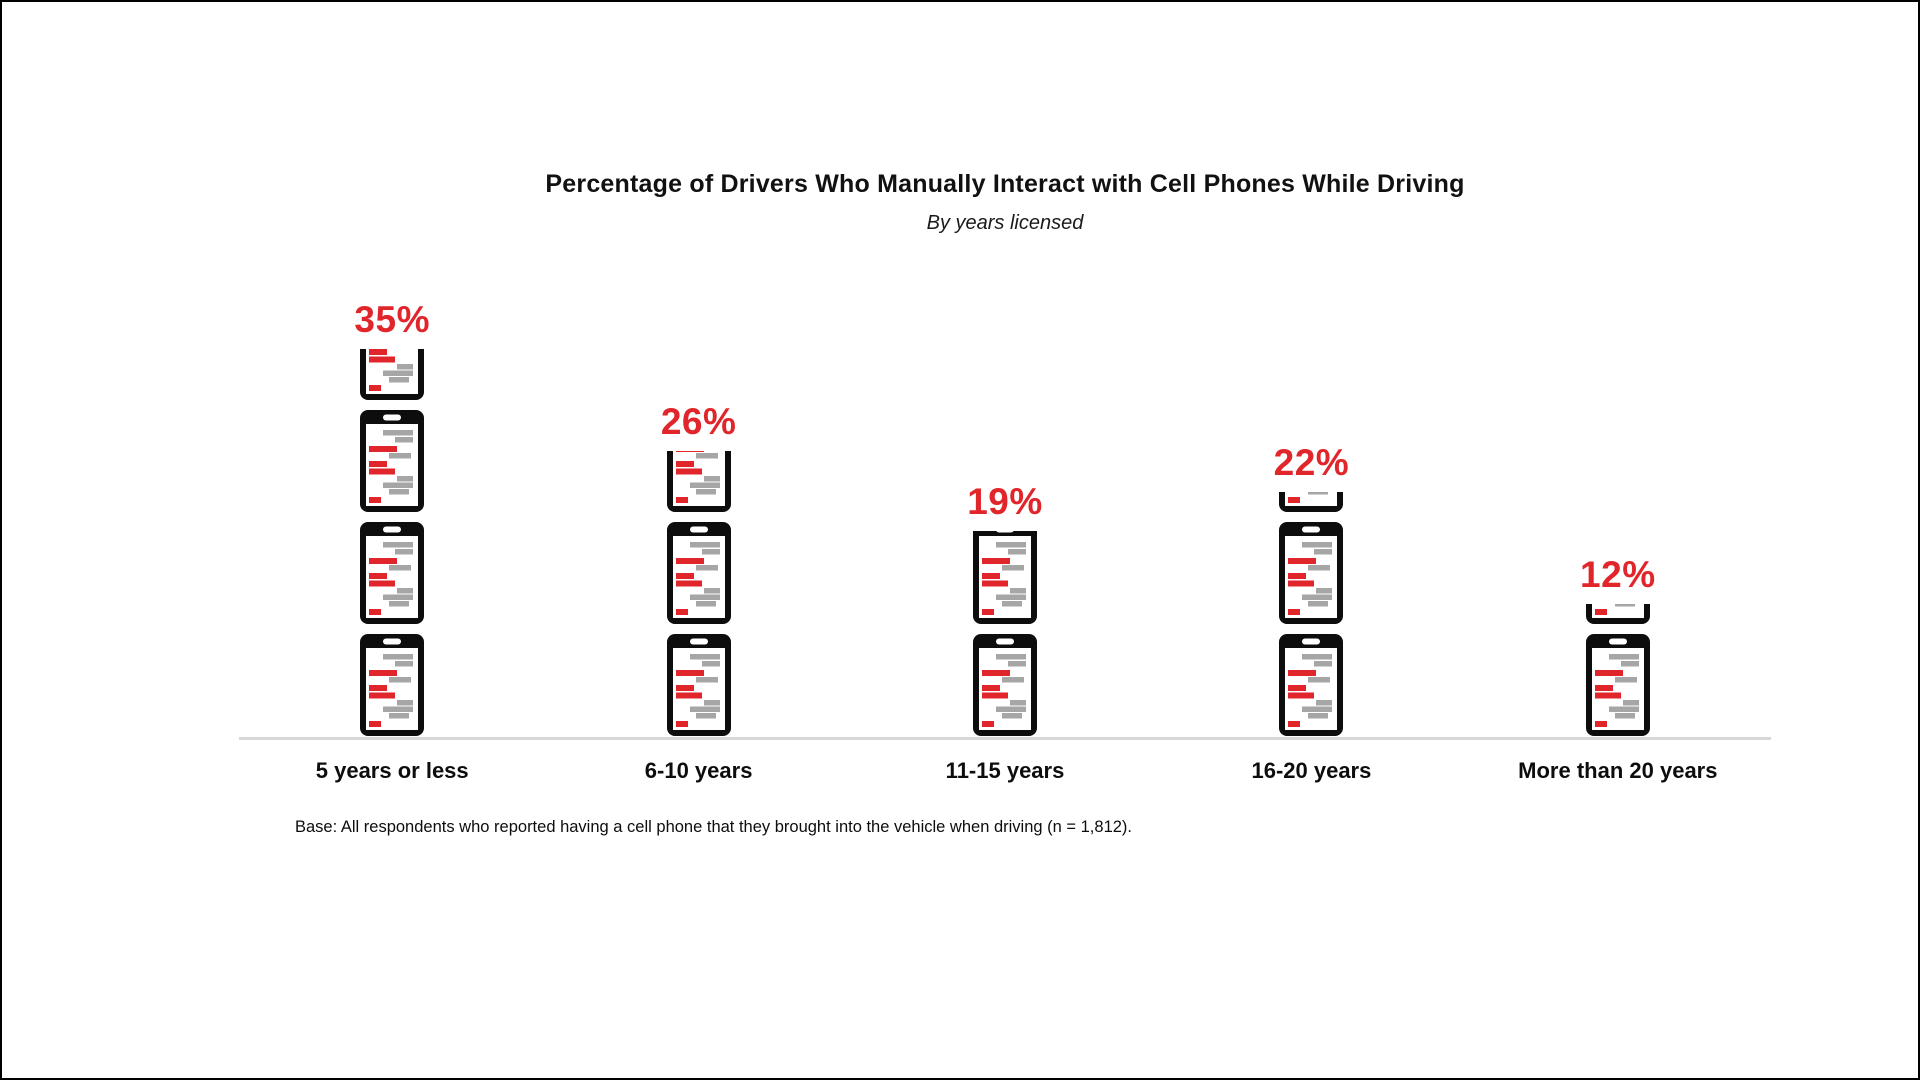  I want to click on category-label-11-15-years: 11-15 years, so click(1005, 770).